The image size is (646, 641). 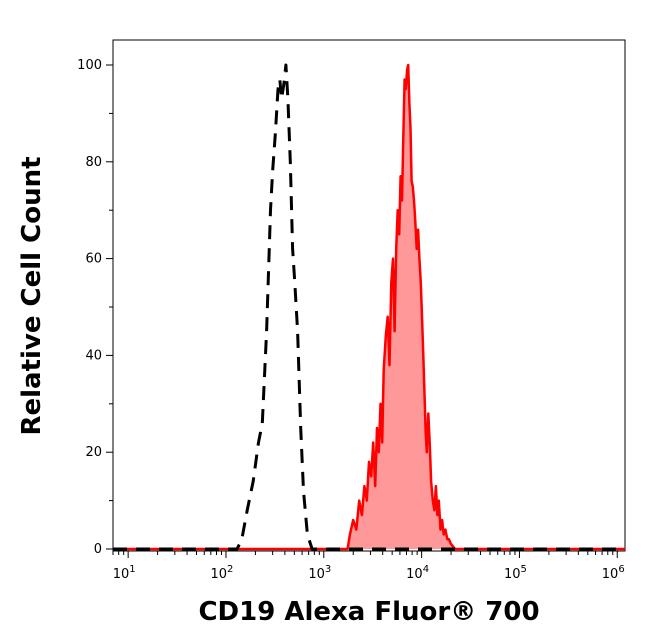 I want to click on x-tick-exponent: 4, so click(x=426, y=569).